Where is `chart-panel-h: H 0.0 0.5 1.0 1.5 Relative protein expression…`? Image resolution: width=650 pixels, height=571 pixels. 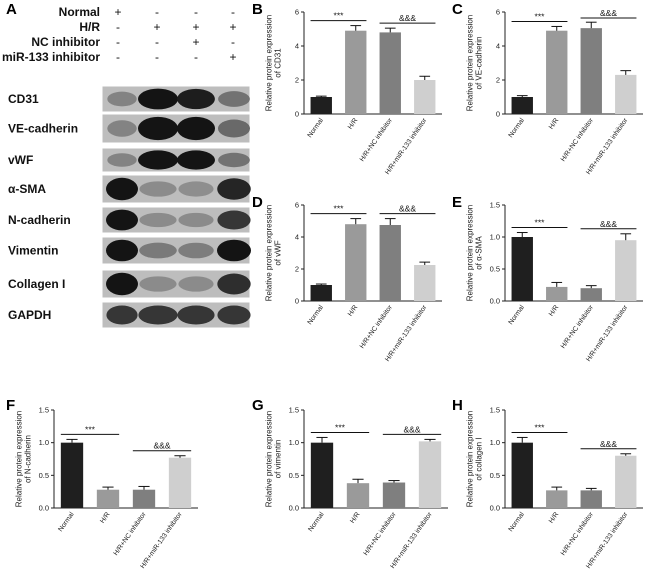
chart-panel-h: H 0.0 0.5 1.0 1.5 Relative protein expression… is located at coordinates (547, 483).